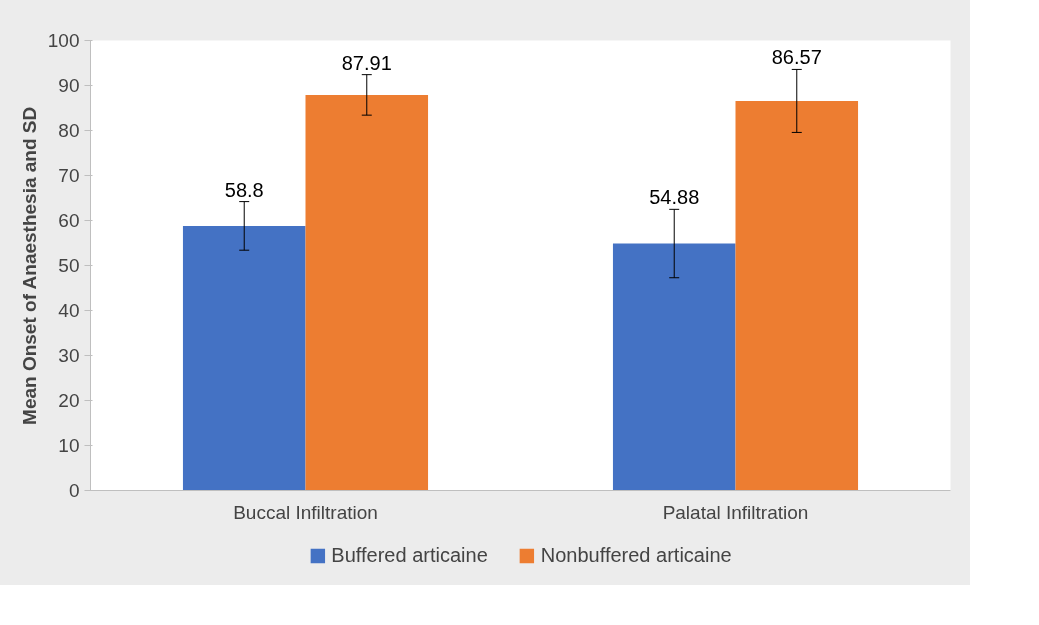 The width and height of the screenshot is (1039, 625). I want to click on x-tick-label: Palatal Infiltration, so click(735, 512).